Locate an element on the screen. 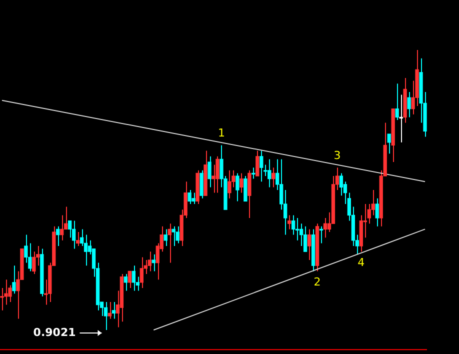 Image resolution: width=459 pixels, height=354 pixels. annotation: 0.9021 is located at coordinates (54, 332).